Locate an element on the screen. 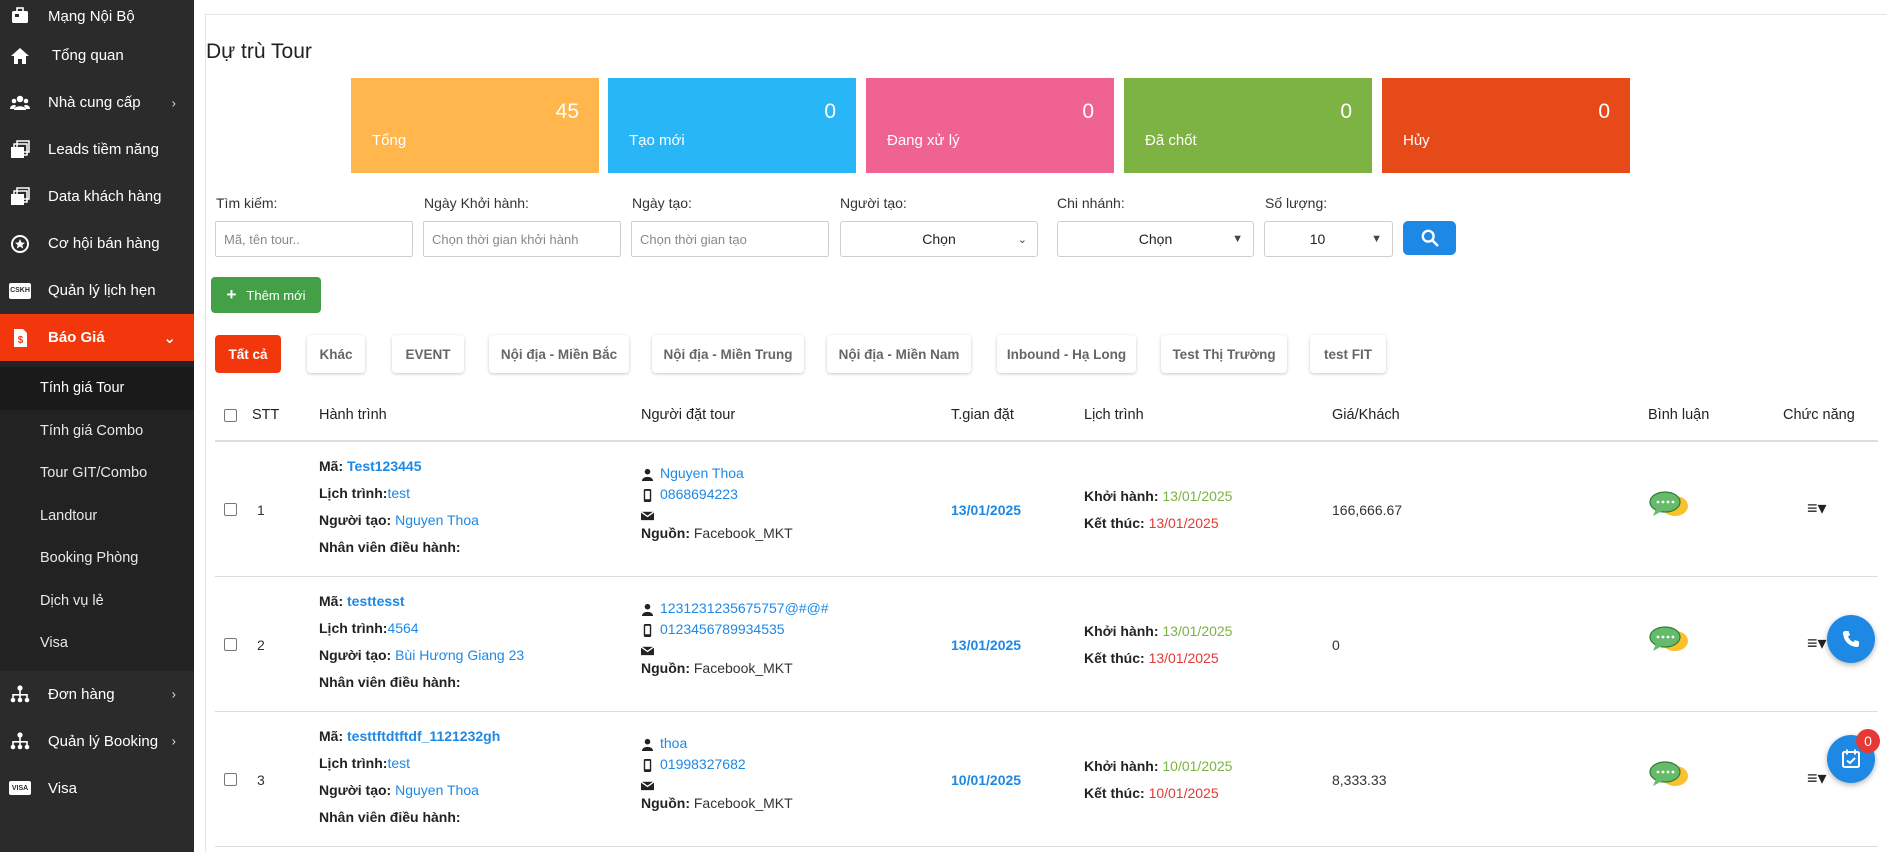 The image size is (1887, 852). tab-test-fit: test FIT is located at coordinates (1348, 354).